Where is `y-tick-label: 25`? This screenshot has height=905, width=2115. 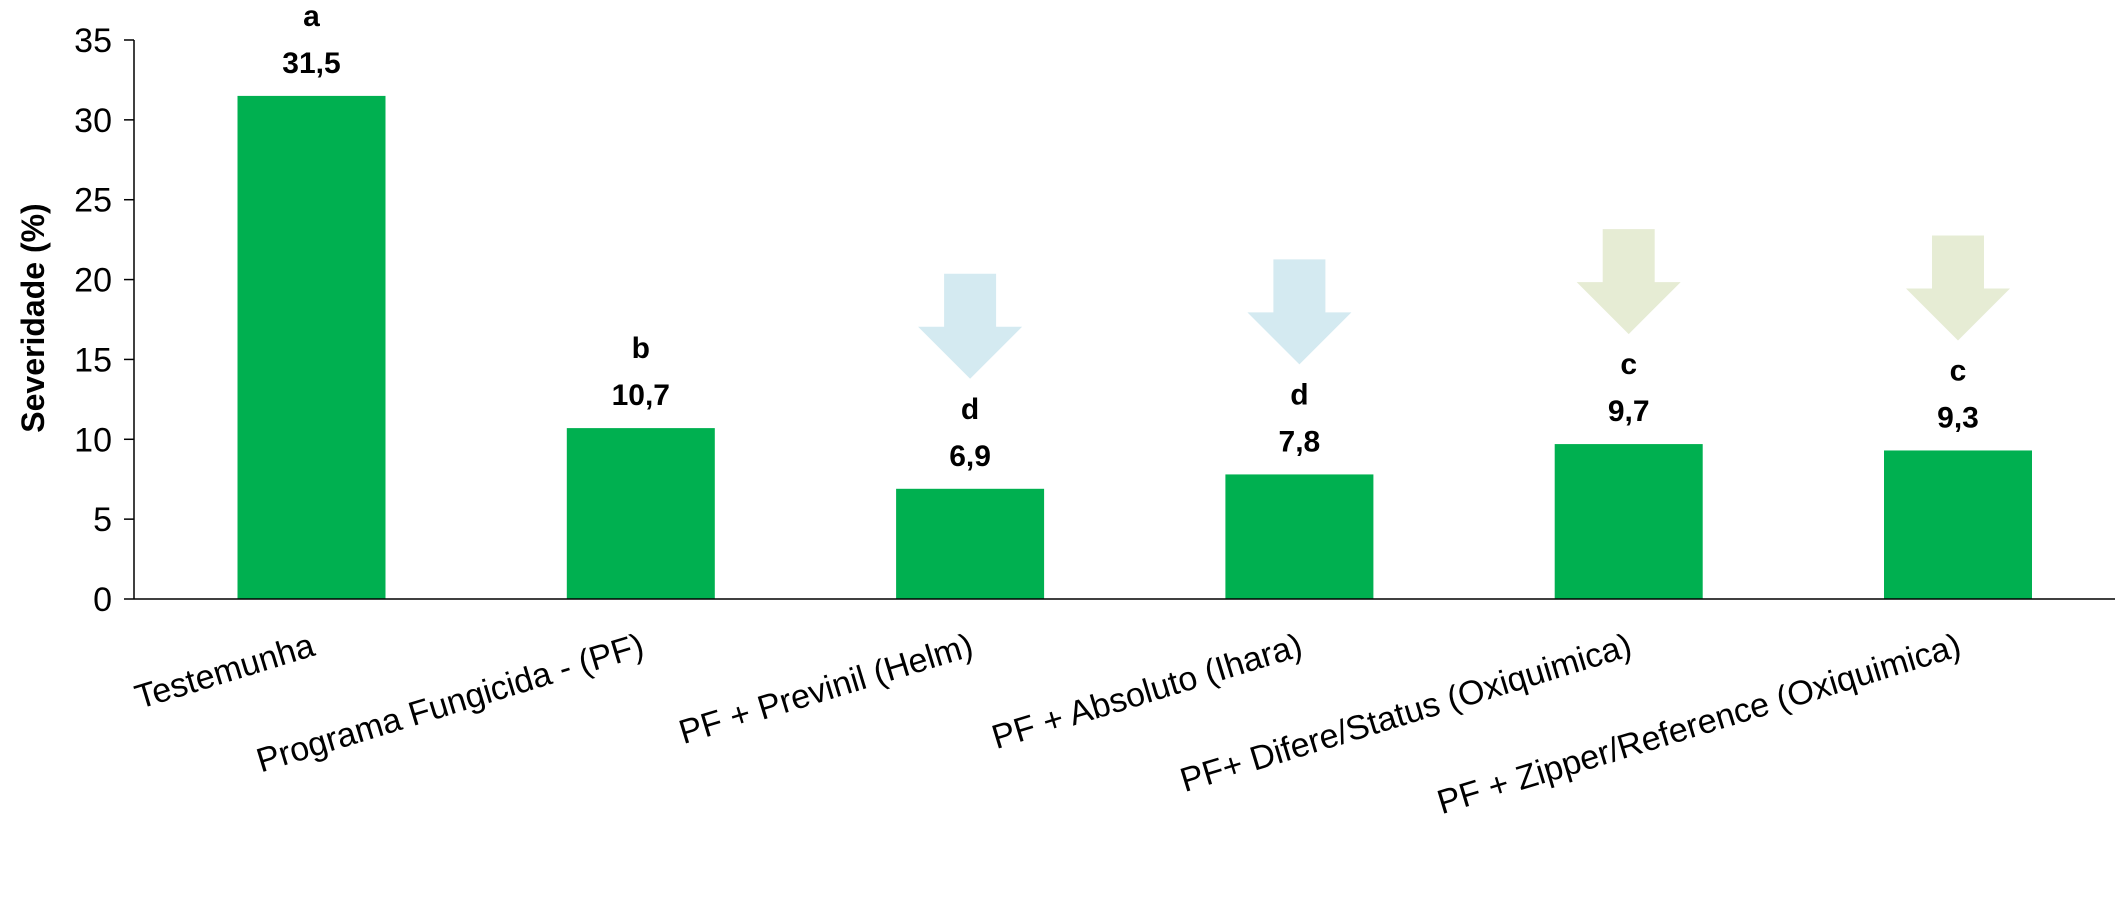 y-tick-label: 25 is located at coordinates (93, 201).